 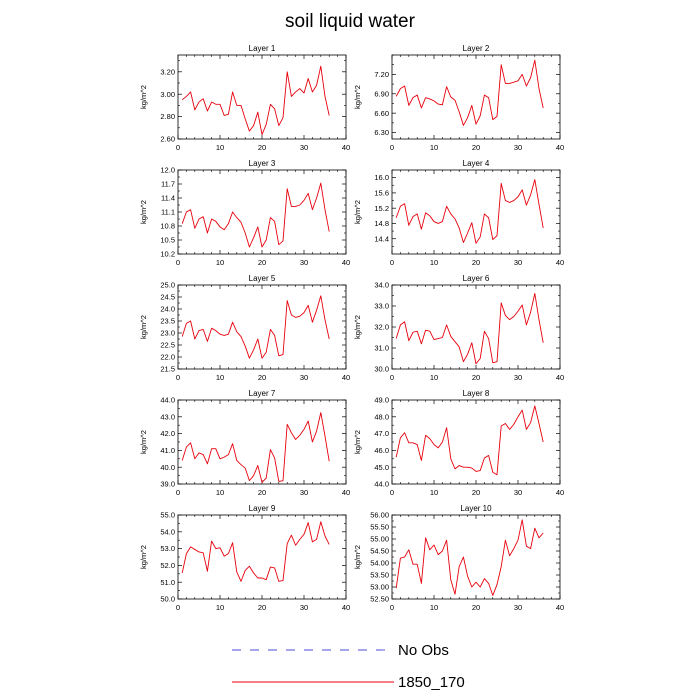 What do you see at coordinates (379, 587) in the screenshot?
I see `y-tick-label: 53.00` at bounding box center [379, 587].